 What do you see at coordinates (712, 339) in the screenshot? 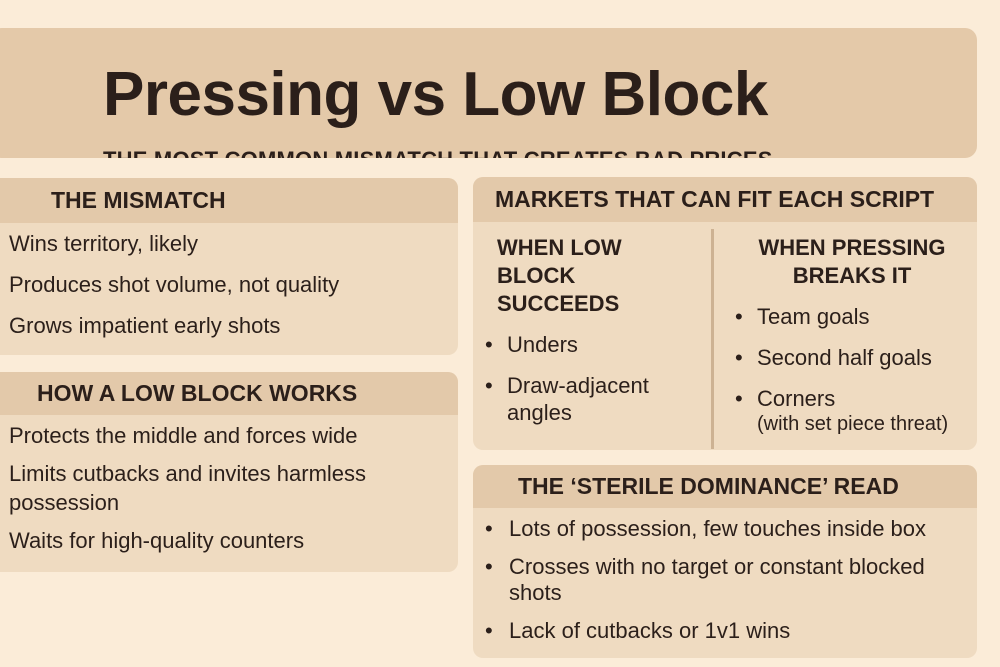
I see `column-divider` at bounding box center [712, 339].